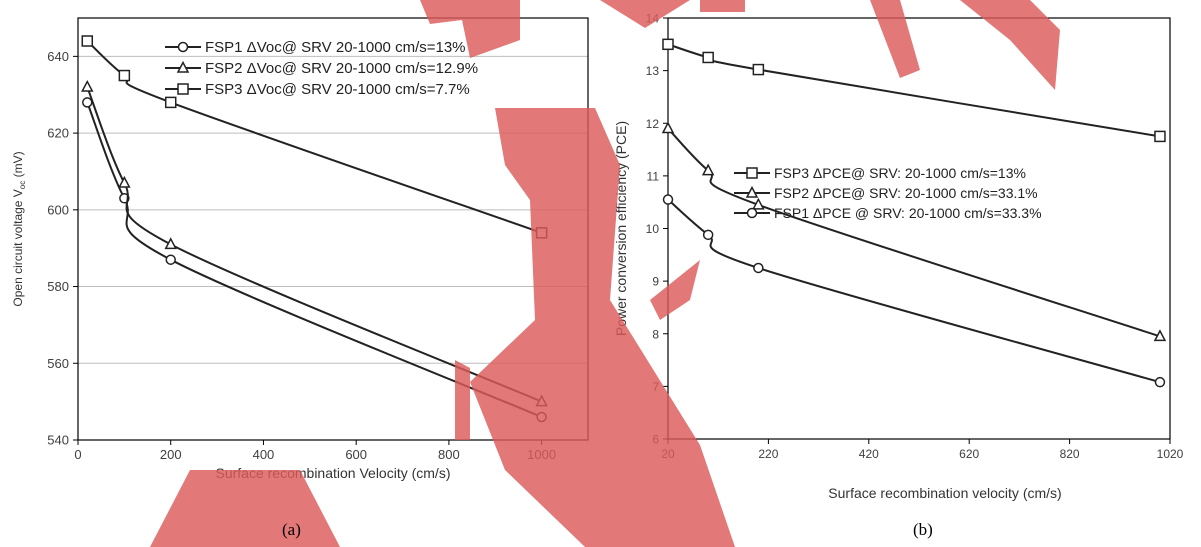 The width and height of the screenshot is (1201, 547). What do you see at coordinates (1170, 454) in the screenshot?
I see `x-tick-label: 1020` at bounding box center [1170, 454].